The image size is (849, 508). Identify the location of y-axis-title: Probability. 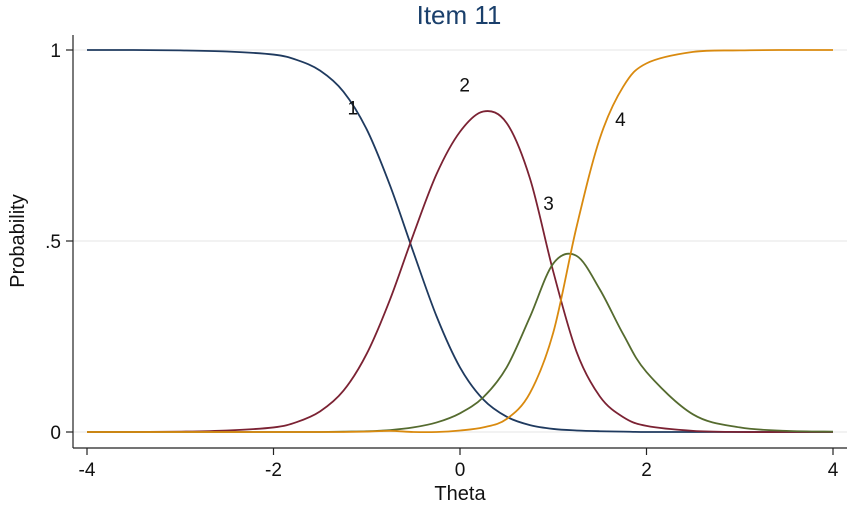
(18, 240).